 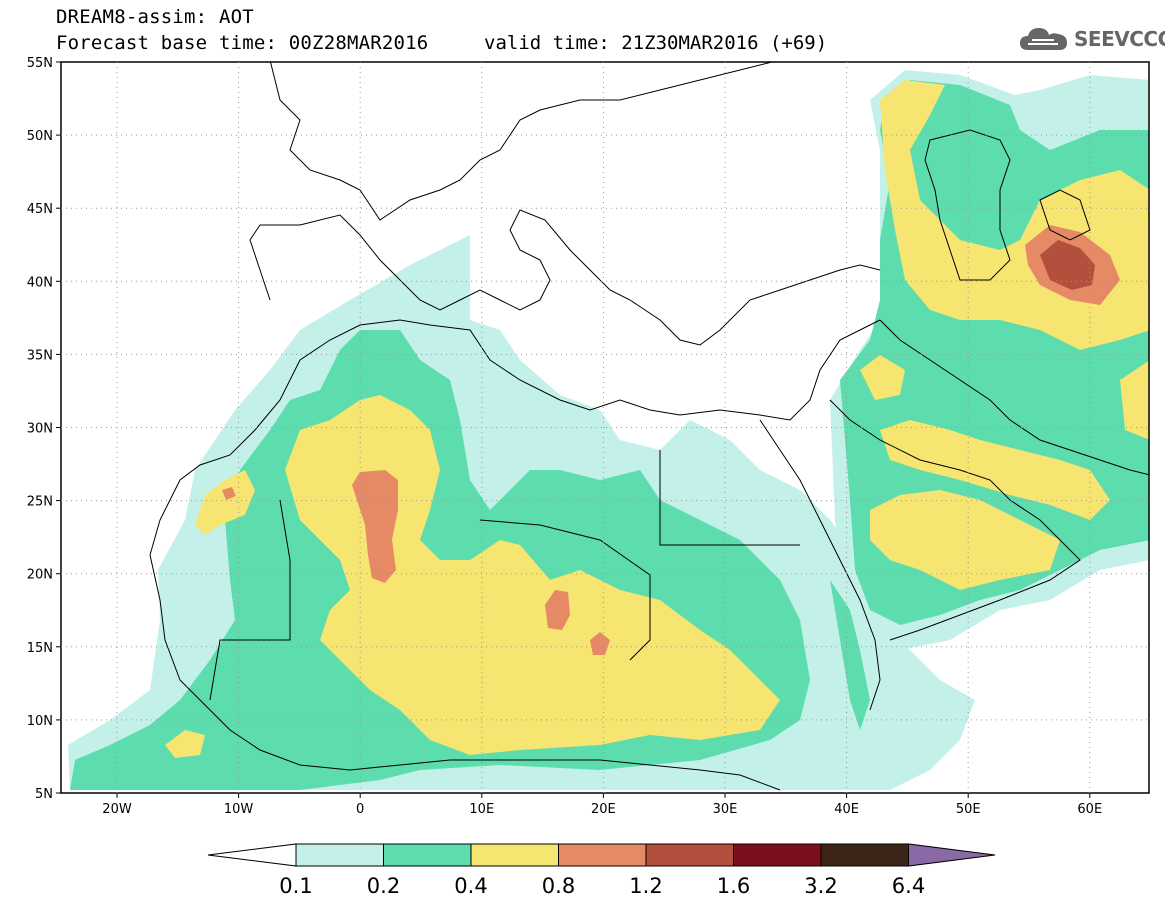 What do you see at coordinates (40, 575) in the screenshot?
I see `lat-label: 20N` at bounding box center [40, 575].